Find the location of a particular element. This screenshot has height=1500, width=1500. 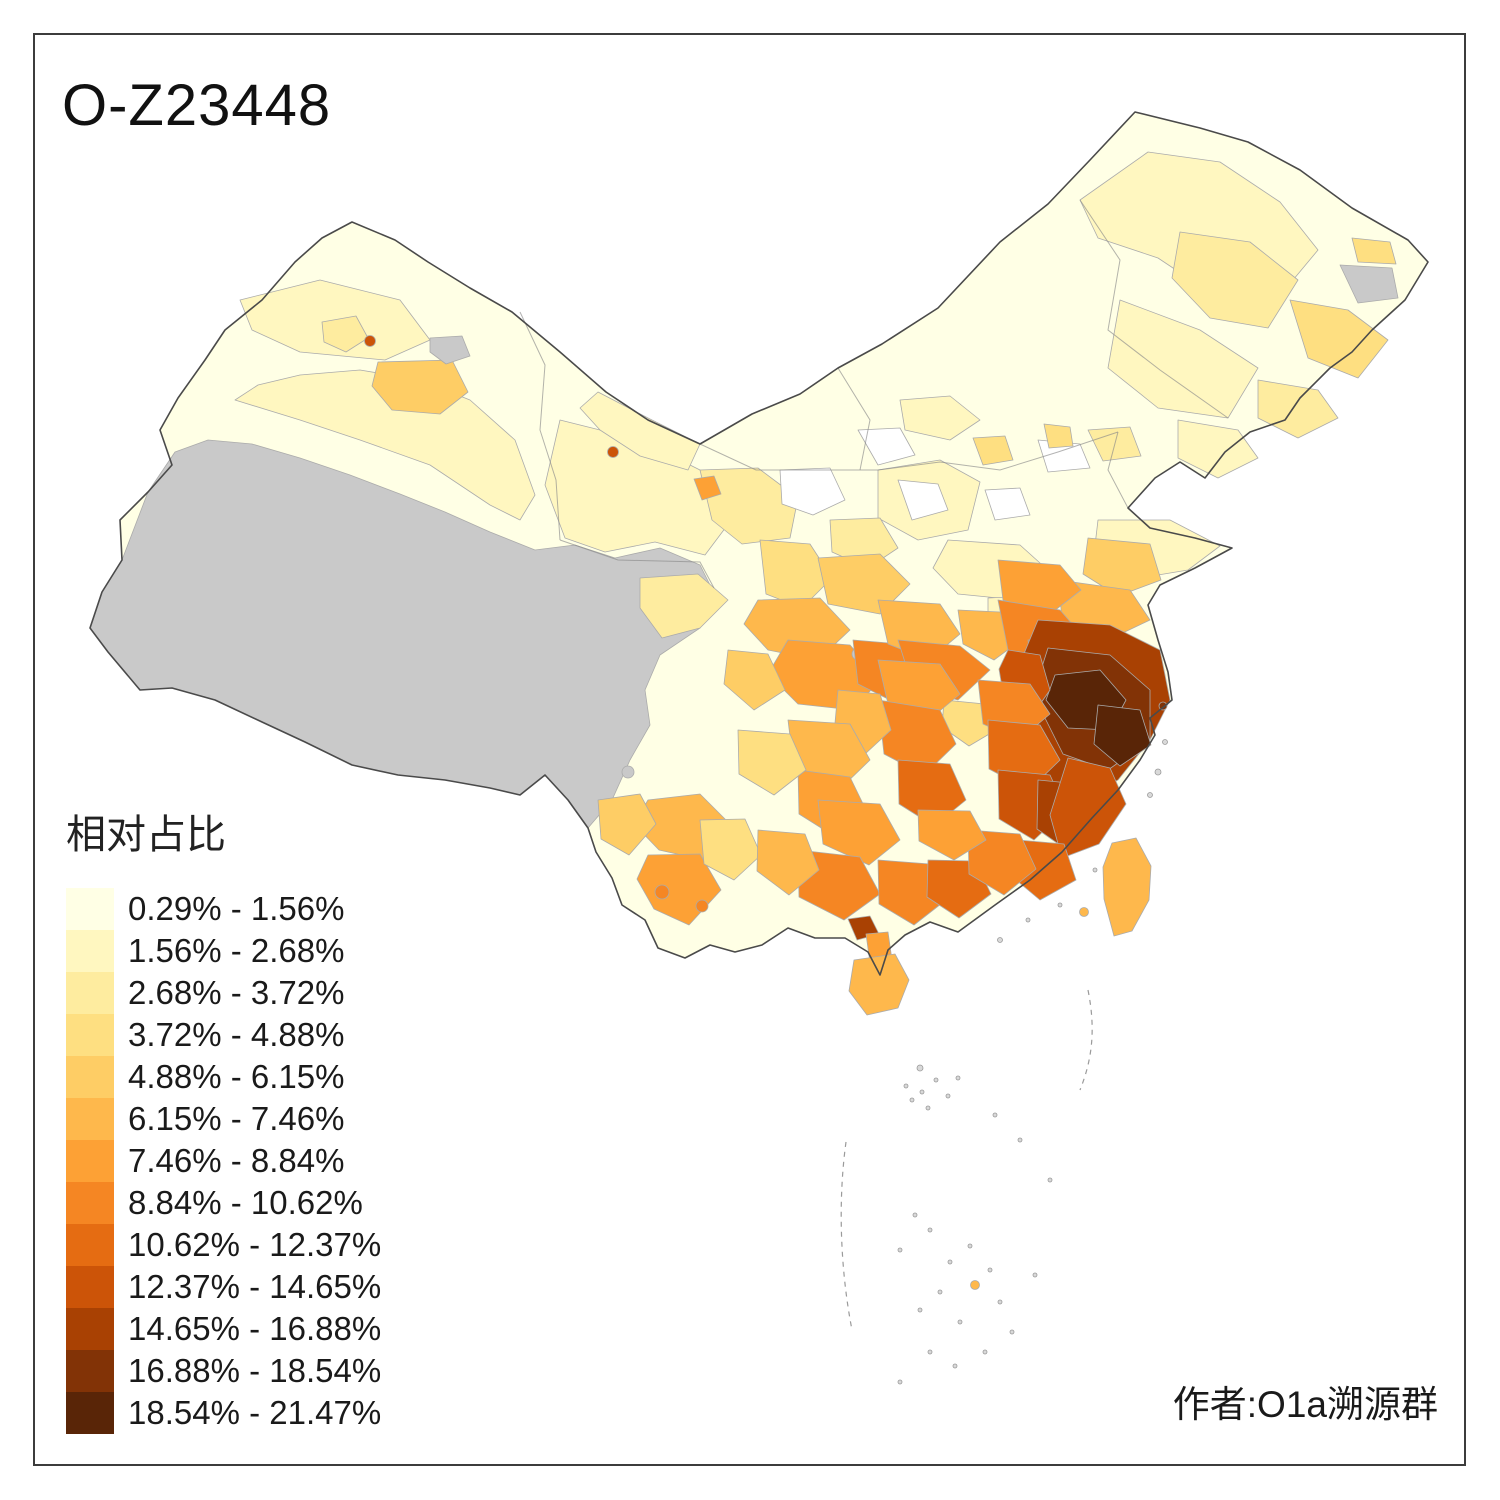

taiwan-island is located at coordinates (1127, 887).